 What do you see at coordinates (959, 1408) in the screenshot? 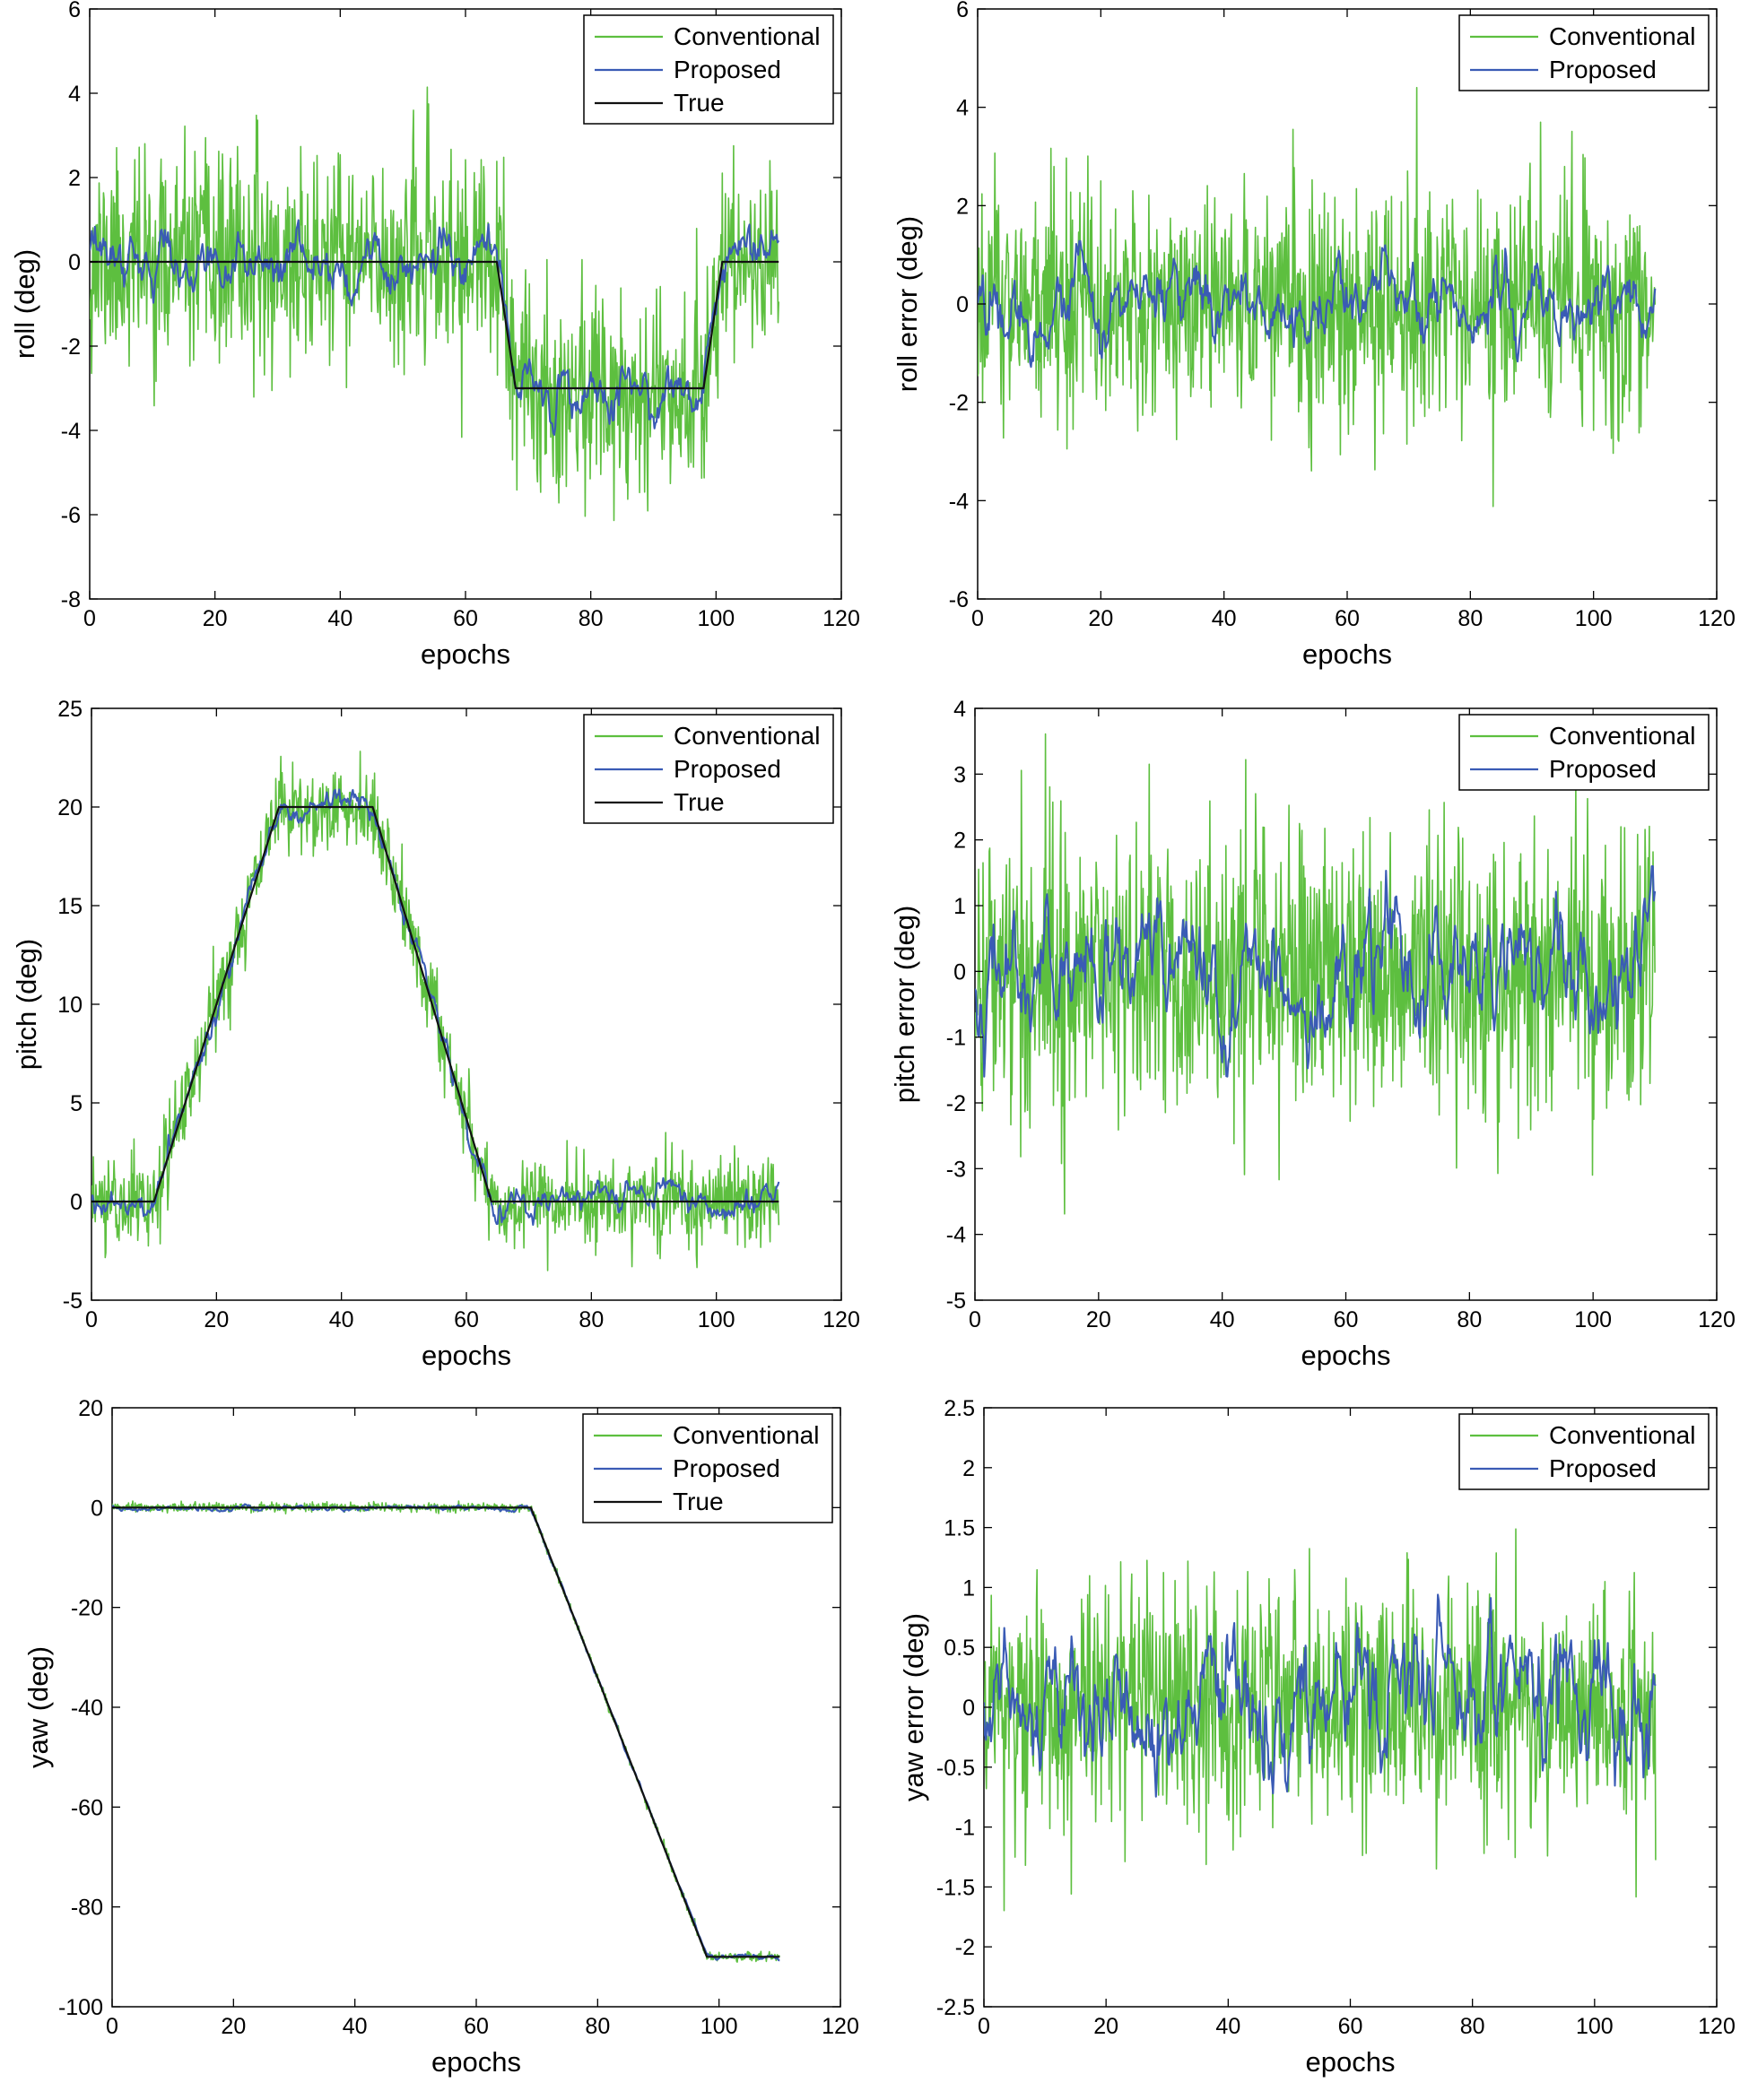
I see `y-tick-label: 2.5` at bounding box center [959, 1408].